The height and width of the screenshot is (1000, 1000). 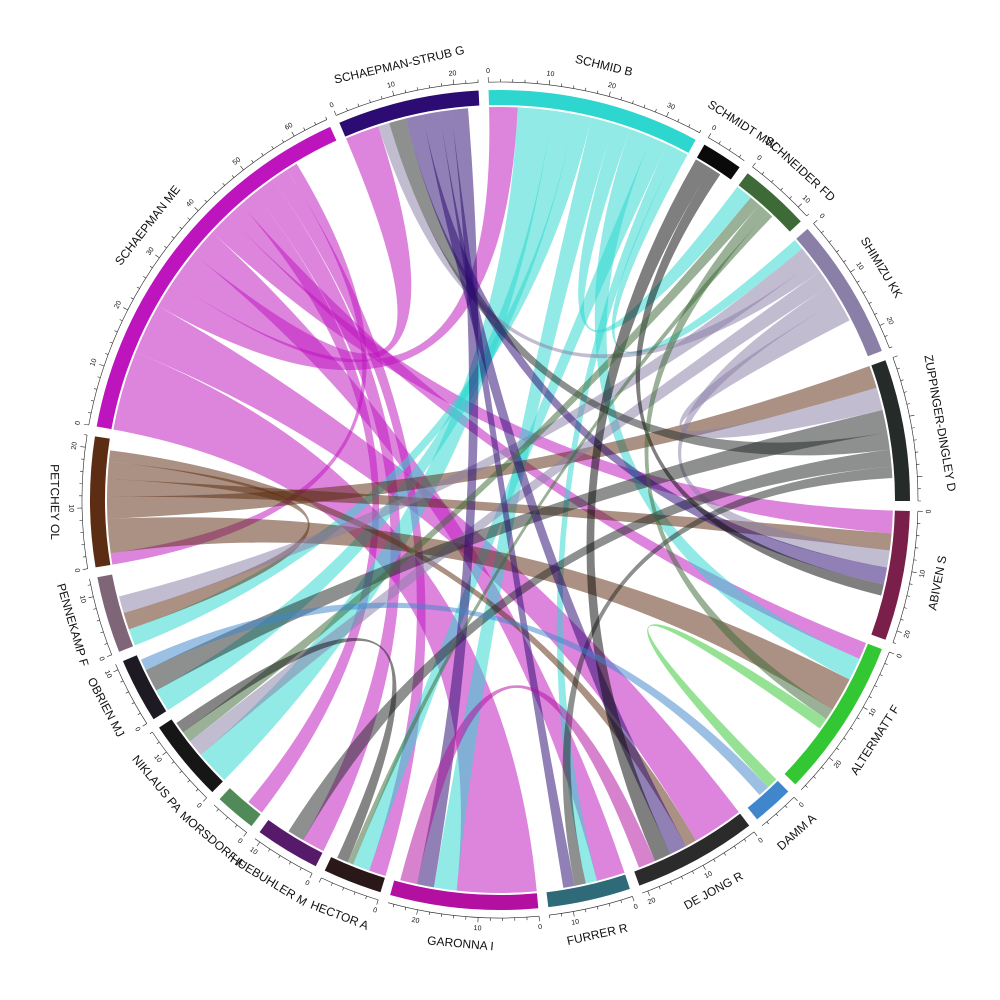 I want to click on sector-arc-garonna-i, so click(x=464, y=895).